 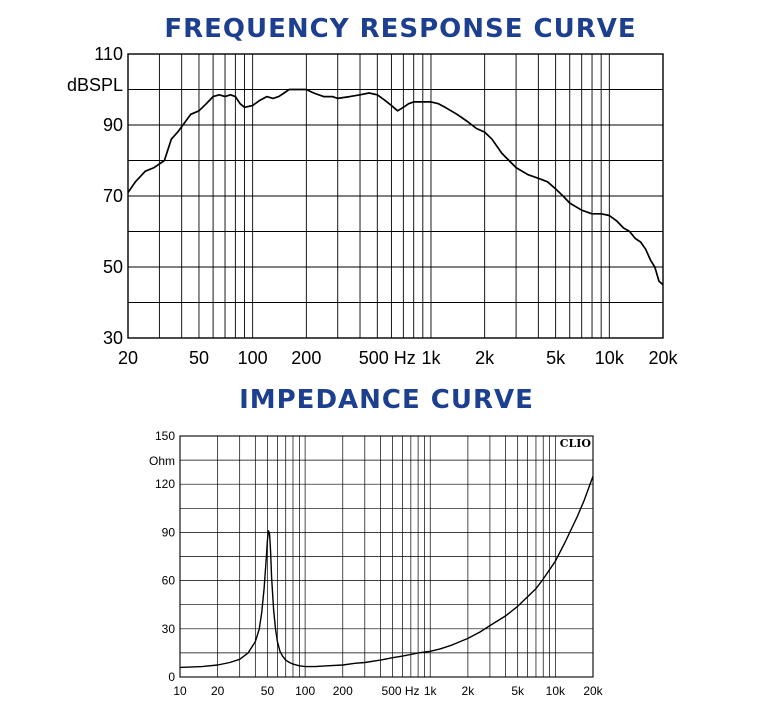 What do you see at coordinates (199, 358) in the screenshot?
I see `freq-xtick-label-50: 50` at bounding box center [199, 358].